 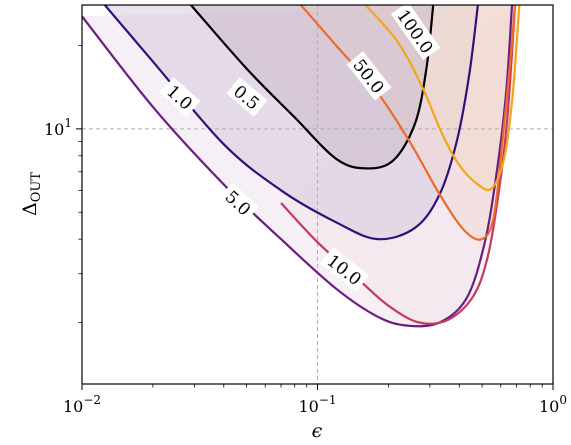 What do you see at coordinates (30, 209) in the screenshot?
I see `y-axis-label-main: Δ` at bounding box center [30, 209].